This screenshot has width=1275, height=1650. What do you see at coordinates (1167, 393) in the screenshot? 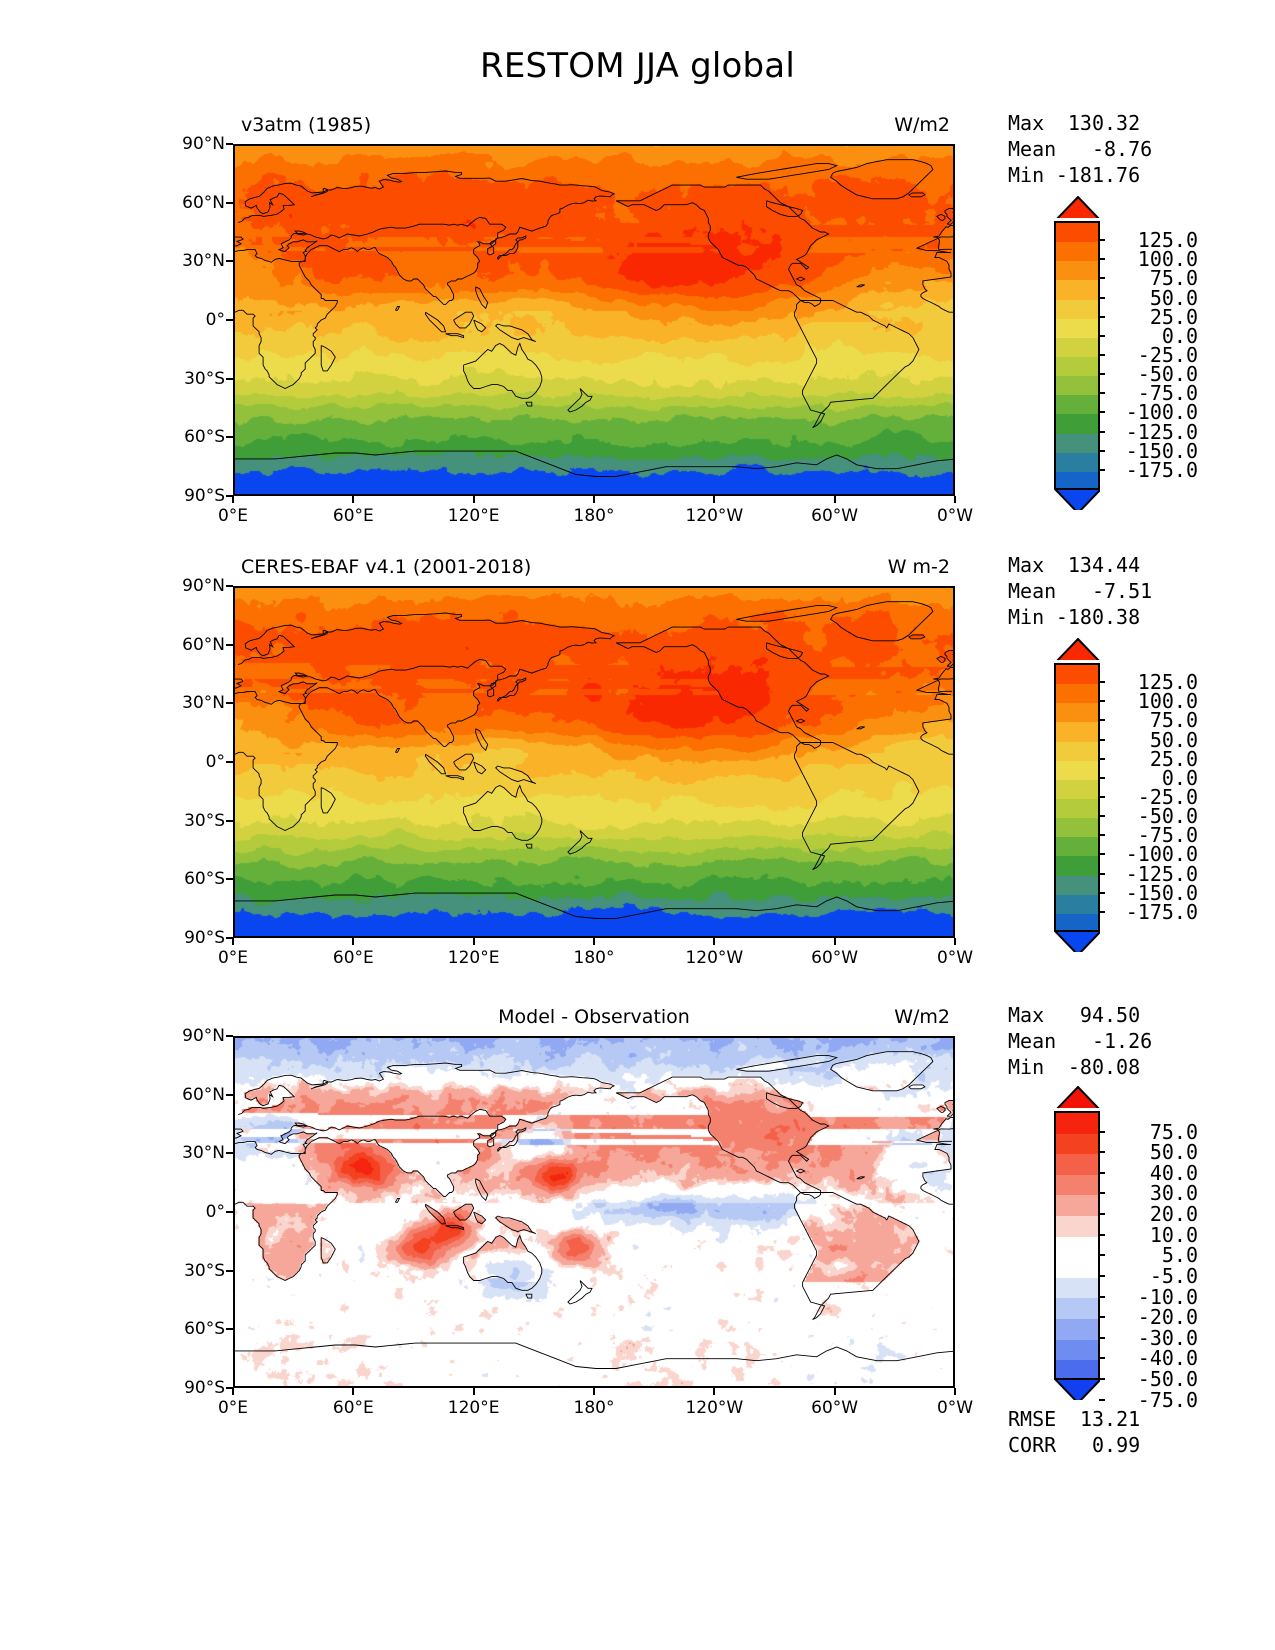
I see `colorbar-tick-model-8: -75.0` at bounding box center [1167, 393].